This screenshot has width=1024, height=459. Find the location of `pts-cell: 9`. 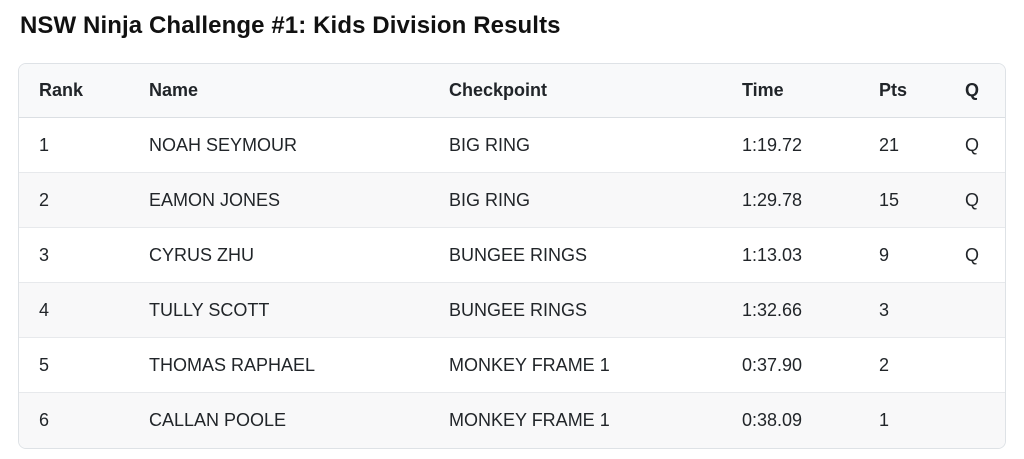

pts-cell: 9 is located at coordinates (884, 254).